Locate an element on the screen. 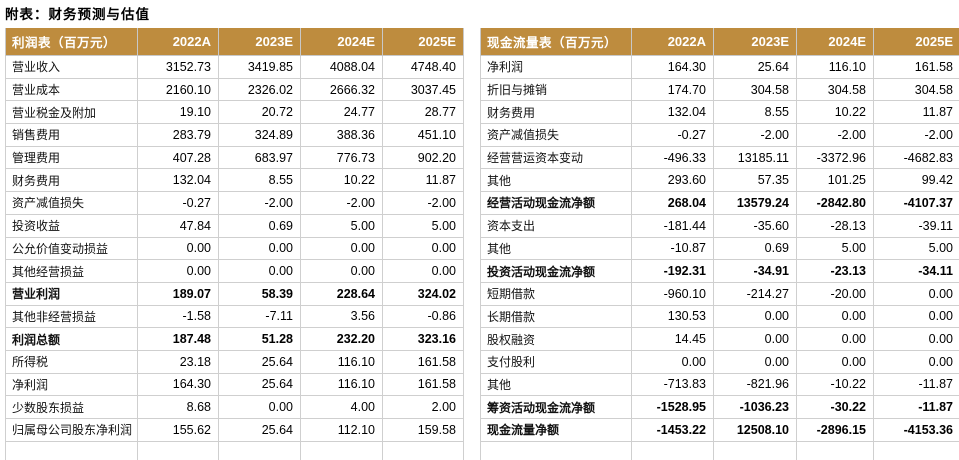 The image size is (959, 460). row-label: 营业税金及附加 is located at coordinates (71, 112).